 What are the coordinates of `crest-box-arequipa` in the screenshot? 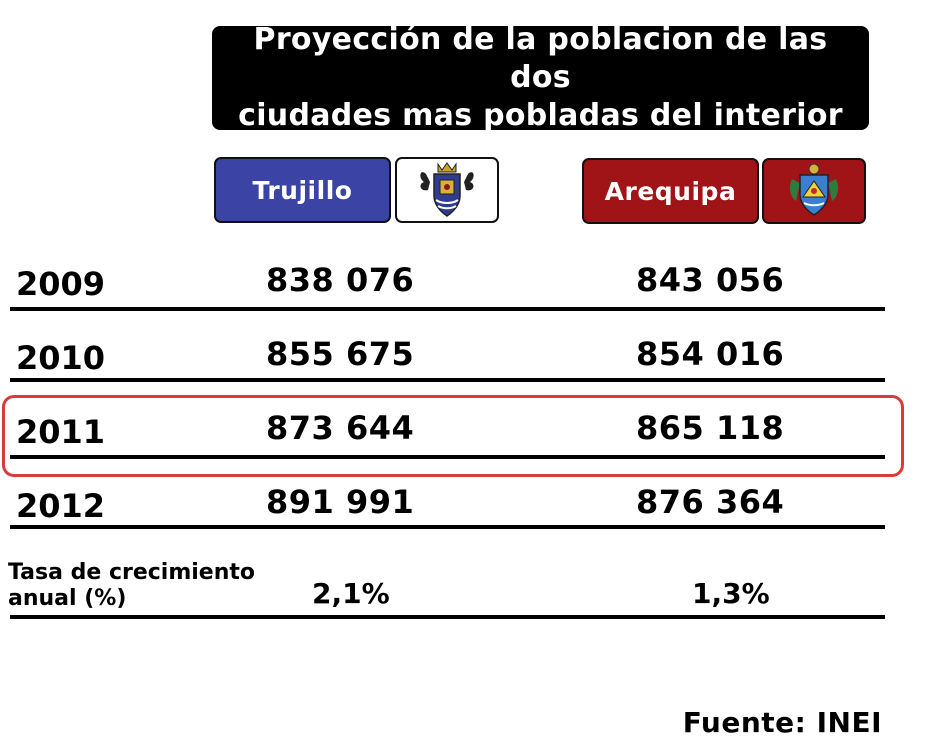 It's located at (814, 191).